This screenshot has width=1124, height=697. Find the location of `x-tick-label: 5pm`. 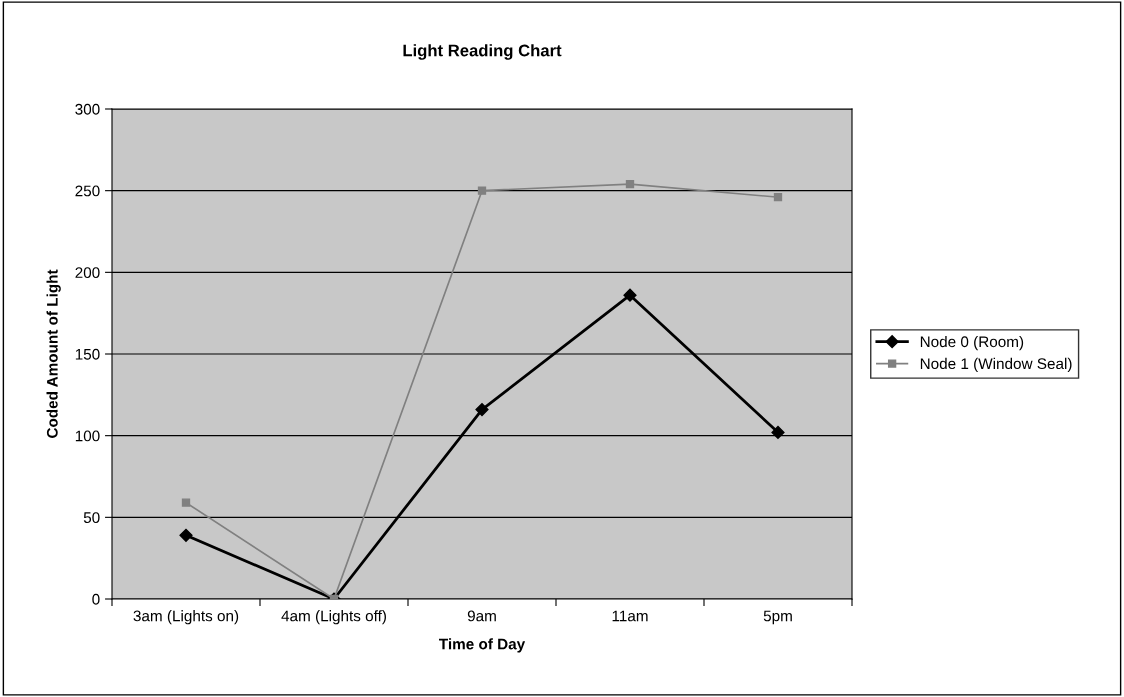

x-tick-label: 5pm is located at coordinates (777, 617).